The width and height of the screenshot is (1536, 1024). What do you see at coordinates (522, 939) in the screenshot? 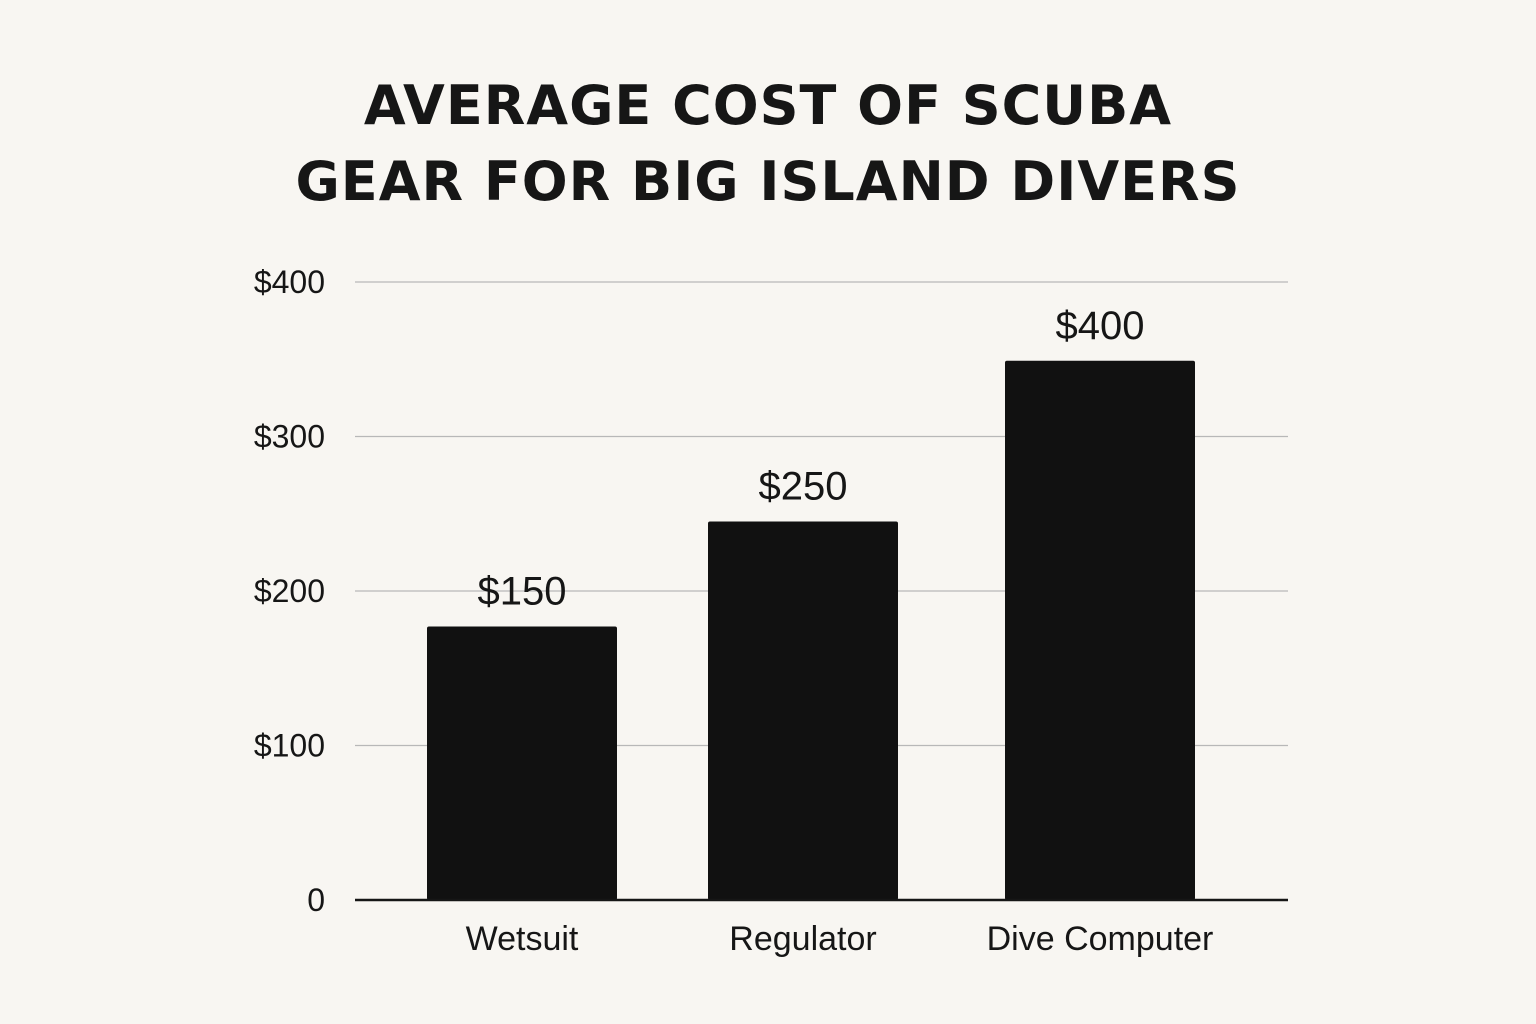
I see `x-tick-label: Wetsuit` at bounding box center [522, 939].